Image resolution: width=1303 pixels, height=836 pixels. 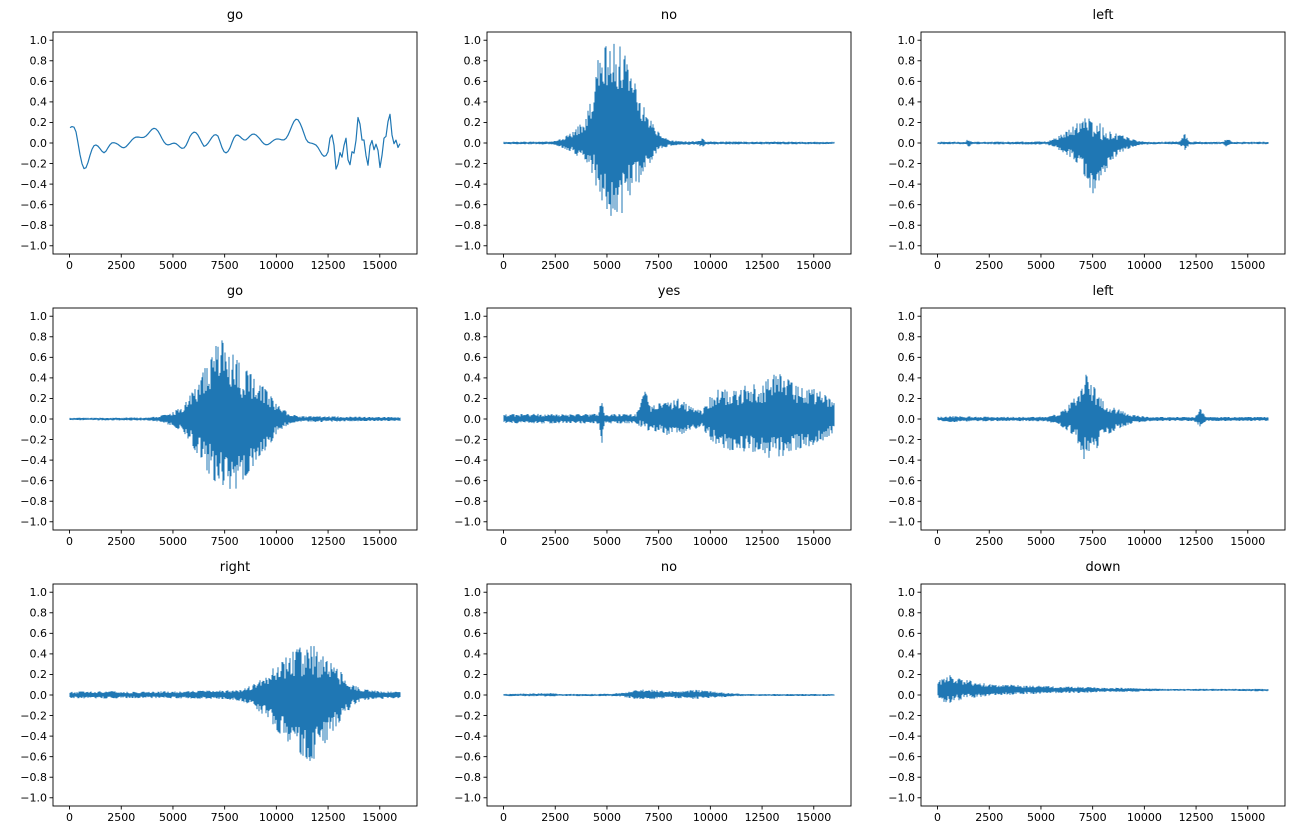 What do you see at coordinates (1103, 567) in the screenshot?
I see `subplot-title: down` at bounding box center [1103, 567].